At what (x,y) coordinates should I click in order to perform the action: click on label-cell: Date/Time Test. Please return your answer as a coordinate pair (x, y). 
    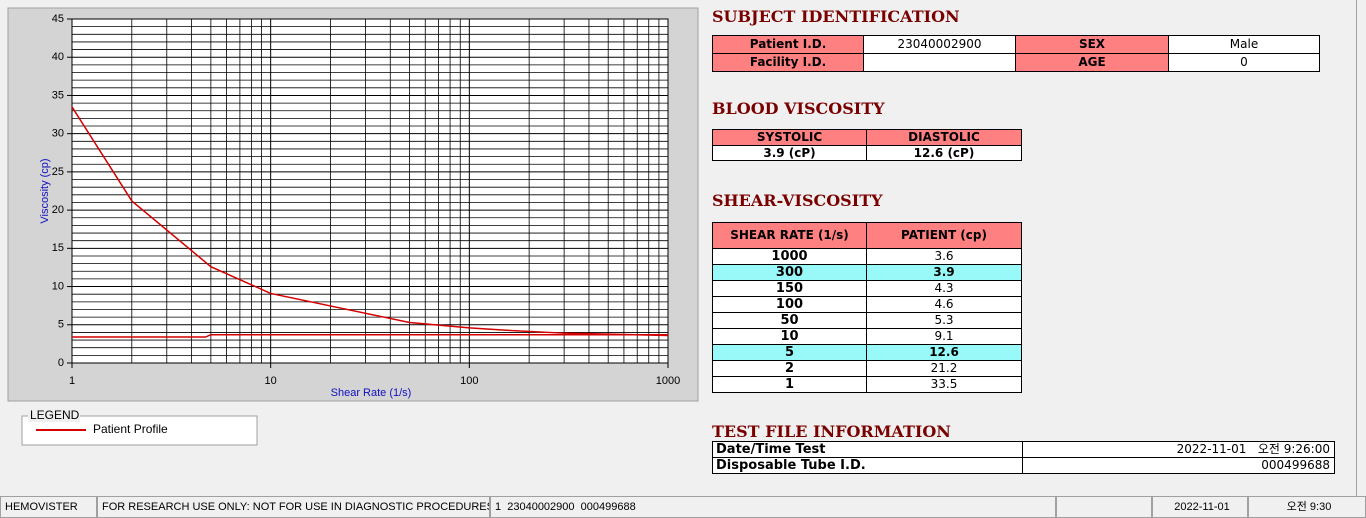
    Looking at the image, I should click on (867, 449).